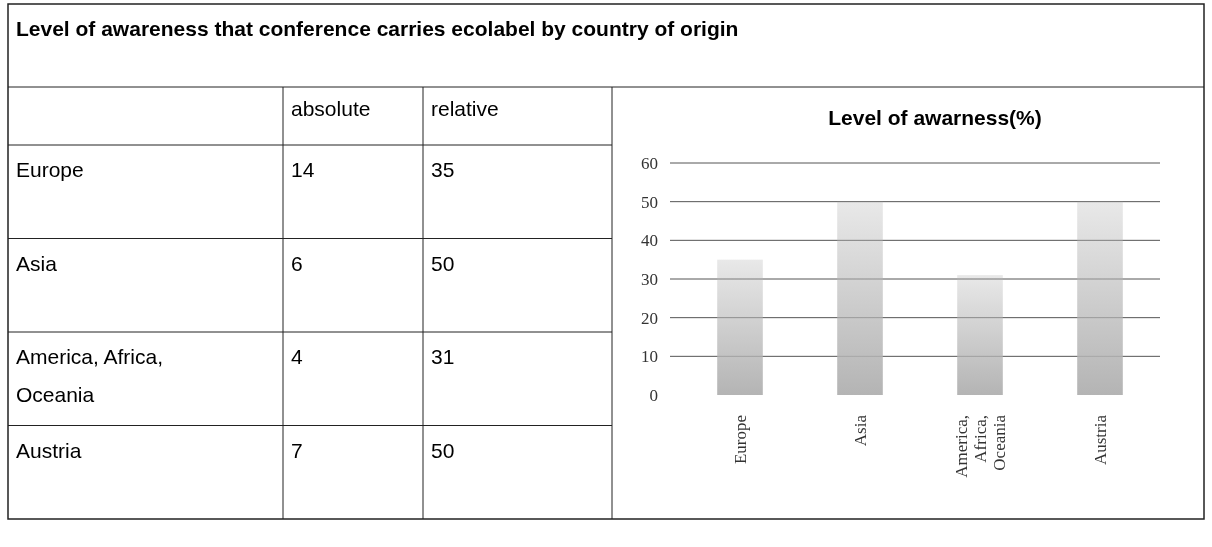 Image resolution: width=1212 pixels, height=547 pixels. Describe the element at coordinates (465, 108) in the screenshot. I see `text: relative` at that location.